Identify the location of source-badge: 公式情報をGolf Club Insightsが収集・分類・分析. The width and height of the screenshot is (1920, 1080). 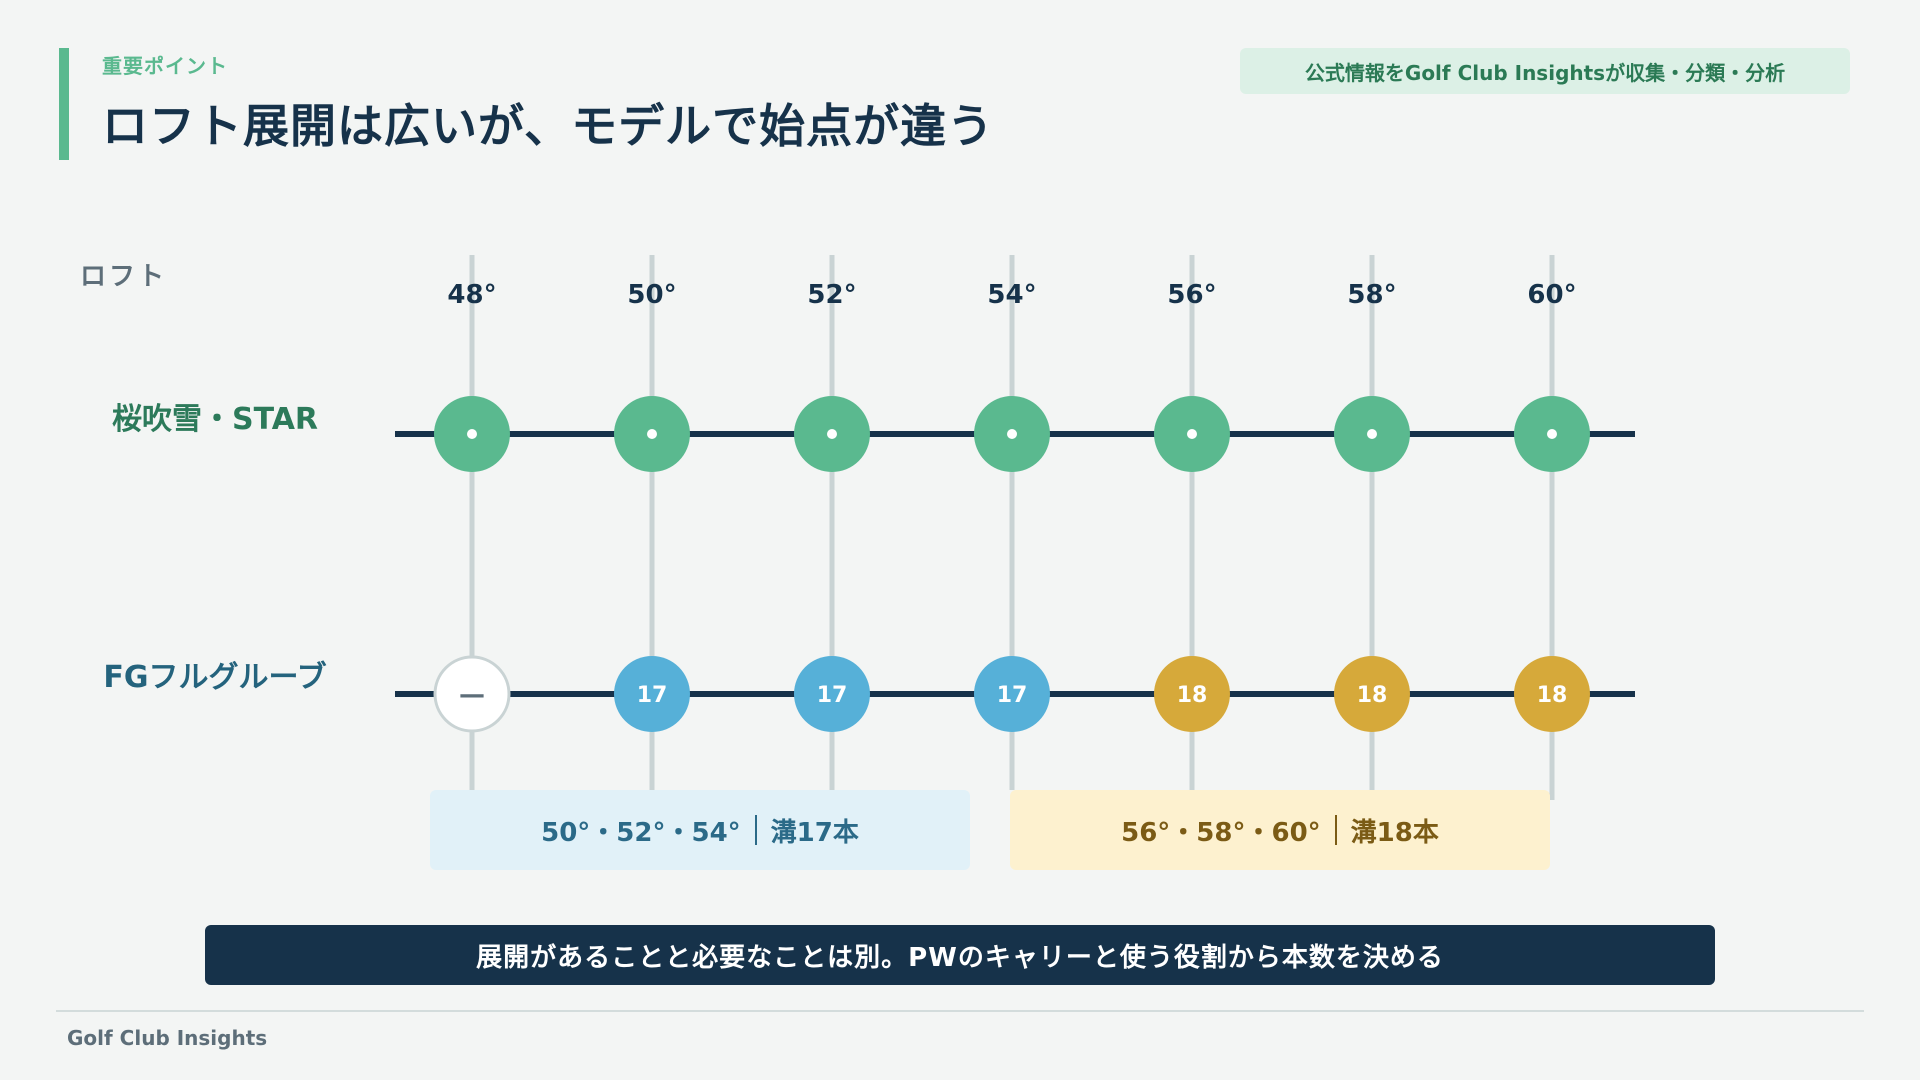
(1545, 71).